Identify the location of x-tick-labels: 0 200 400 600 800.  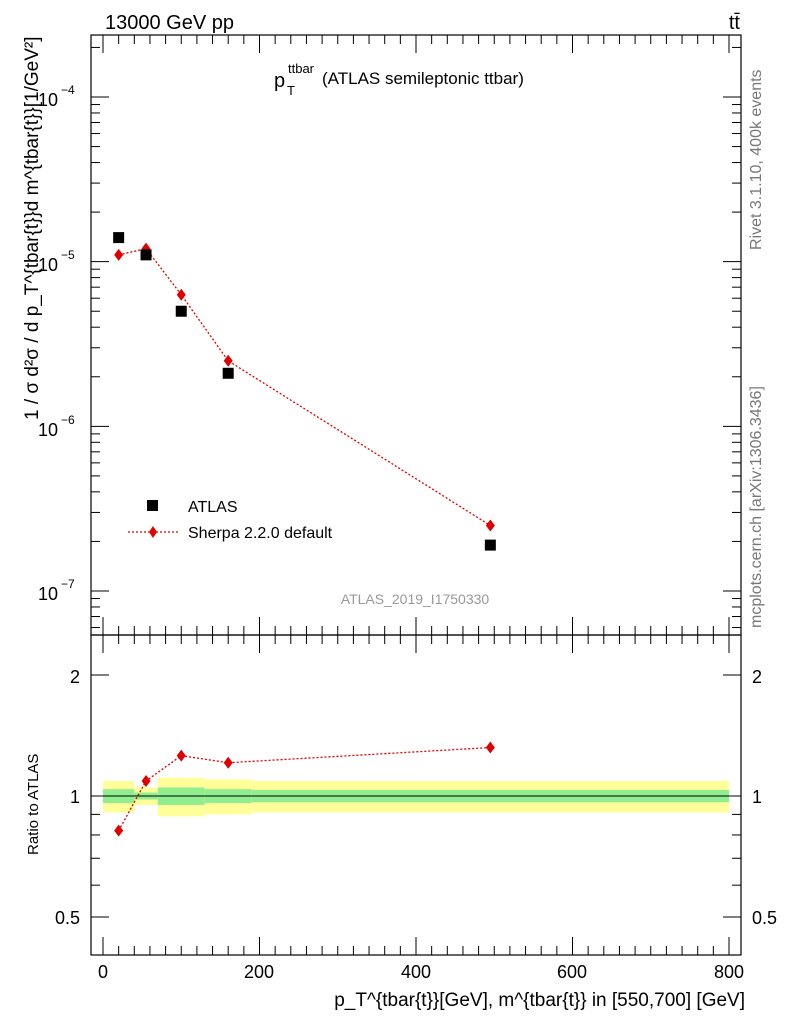
(421, 972).